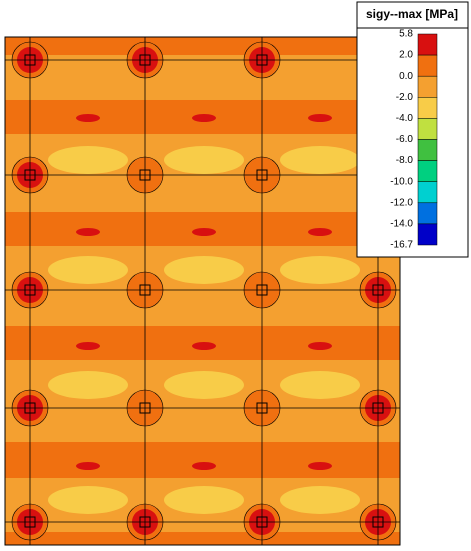 This screenshot has height=551, width=471. I want to click on legend-label: 2.0, so click(406, 55).